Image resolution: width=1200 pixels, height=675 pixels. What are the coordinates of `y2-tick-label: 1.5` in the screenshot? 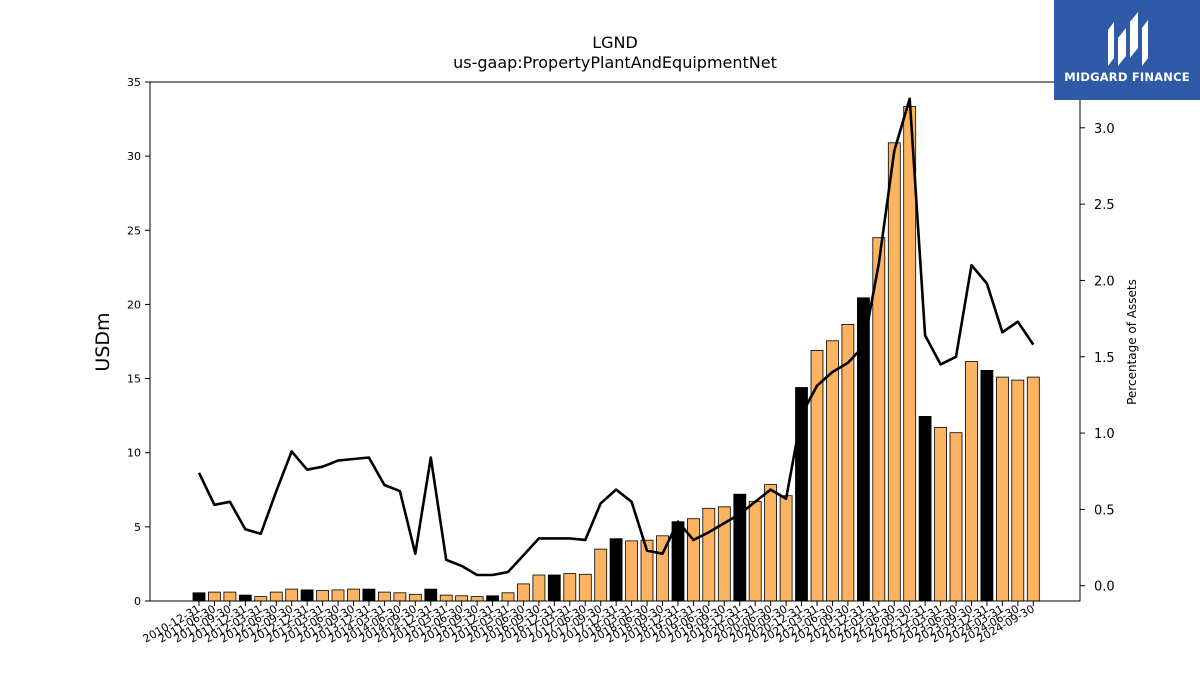 It's located at (1104, 358).